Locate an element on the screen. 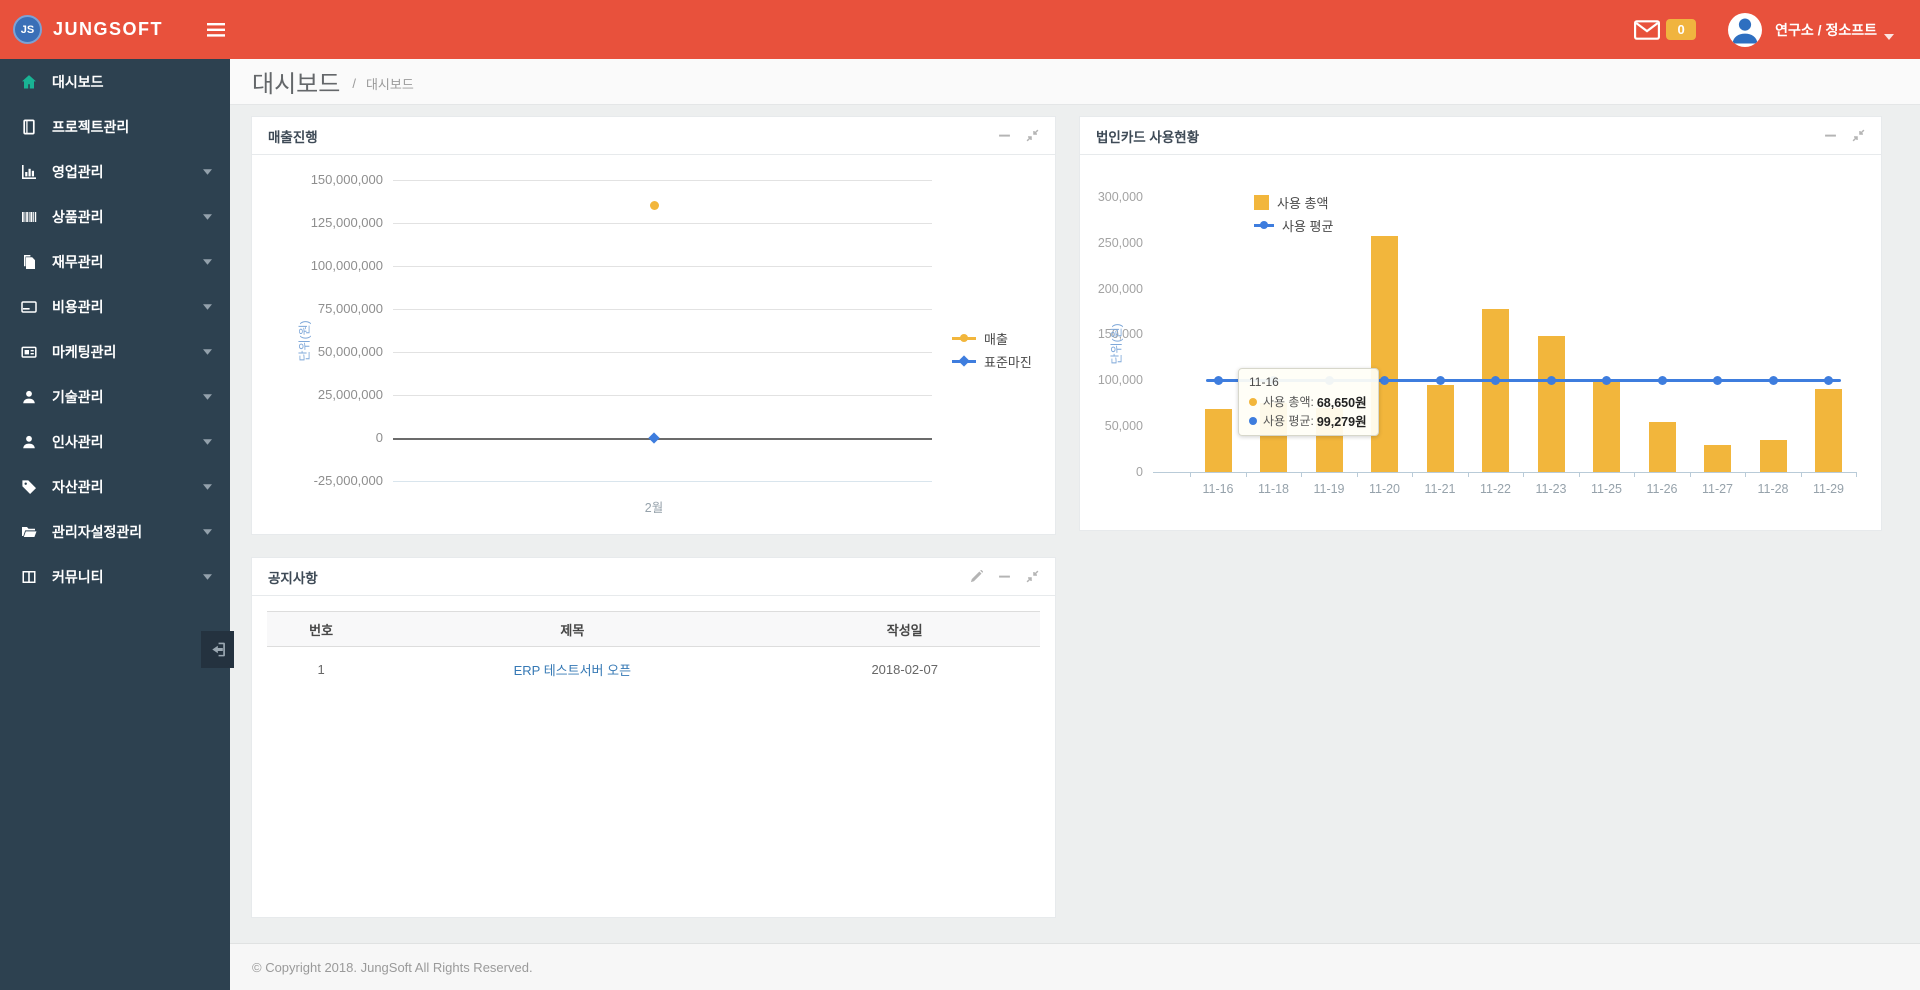  notice-col-header: 제목 is located at coordinates (572, 630).